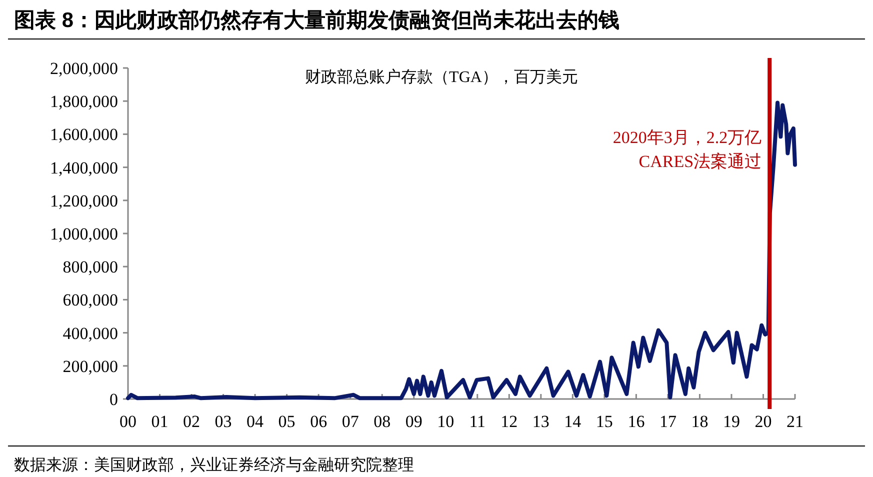 The image size is (873, 477). Describe the element at coordinates (351, 421) in the screenshot. I see `x-tick-label: 07` at that location.